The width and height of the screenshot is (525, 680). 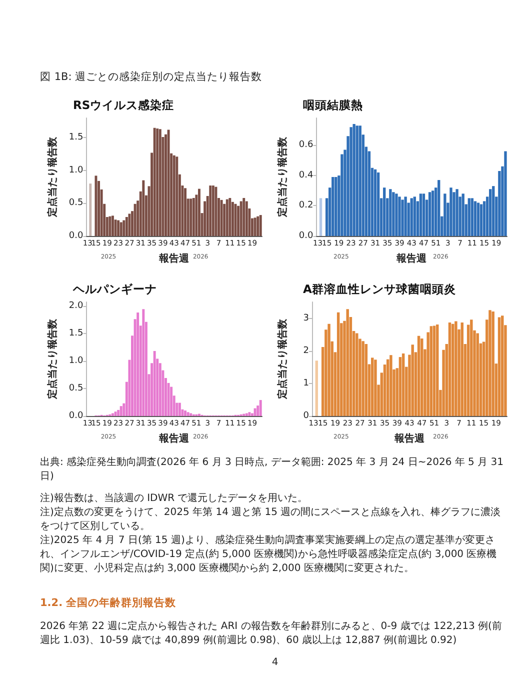 What do you see at coordinates (379, 289) in the screenshot?
I see `chart-title: A群溶血性レンサ球菌咽頭炎` at bounding box center [379, 289].